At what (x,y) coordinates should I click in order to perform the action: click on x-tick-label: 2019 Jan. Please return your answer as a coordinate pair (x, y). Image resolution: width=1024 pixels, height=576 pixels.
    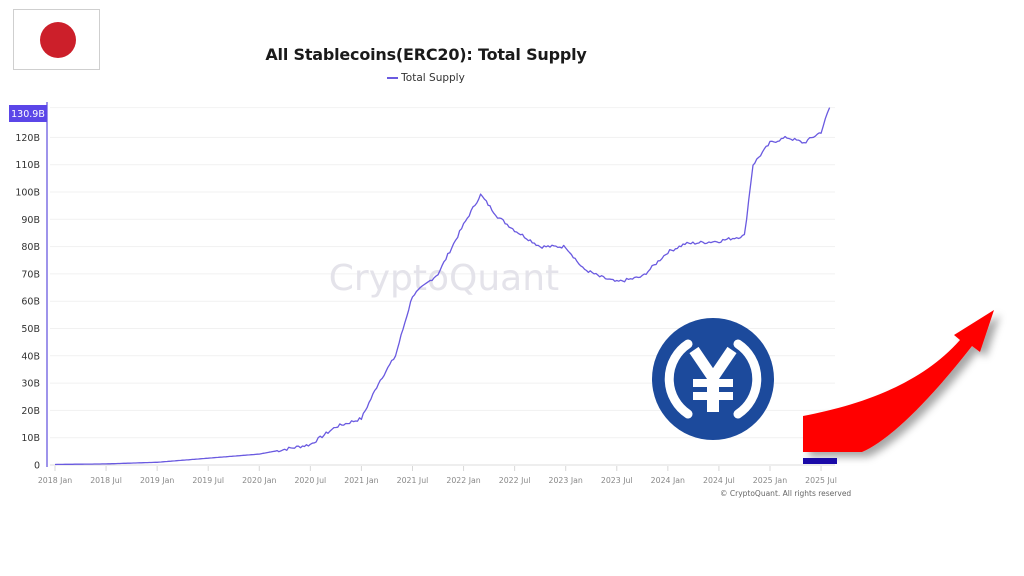
    Looking at the image, I should click on (157, 480).